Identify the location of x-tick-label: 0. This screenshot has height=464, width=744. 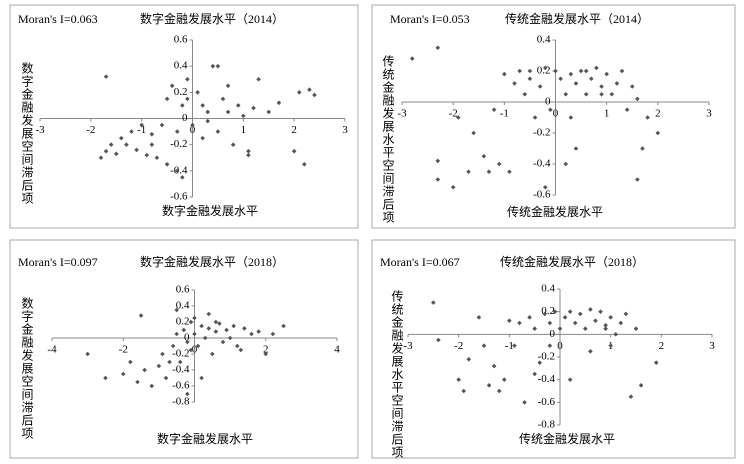
(556, 114).